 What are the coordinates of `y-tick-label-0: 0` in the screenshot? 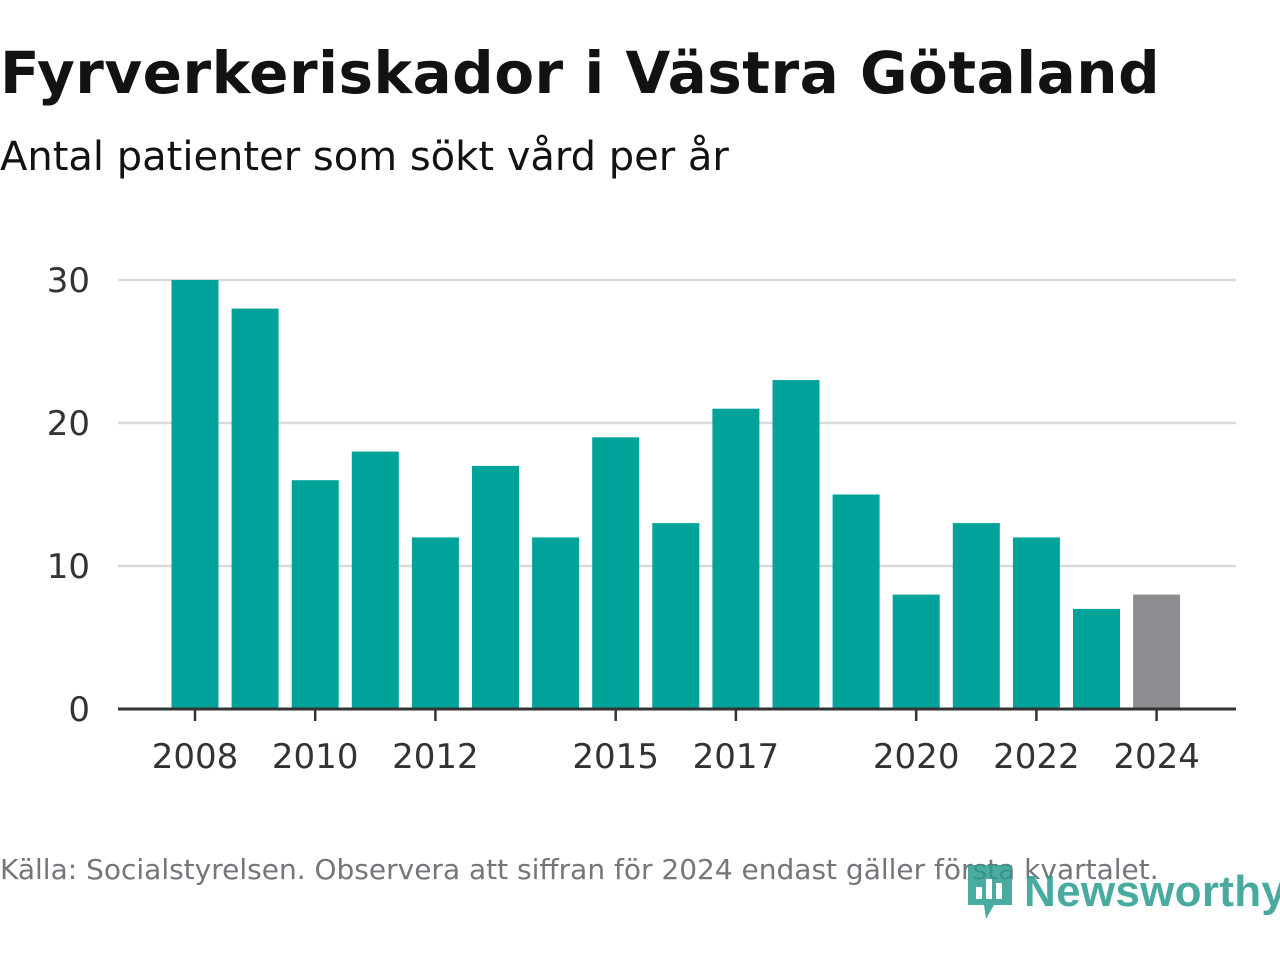 It's located at (79, 710).